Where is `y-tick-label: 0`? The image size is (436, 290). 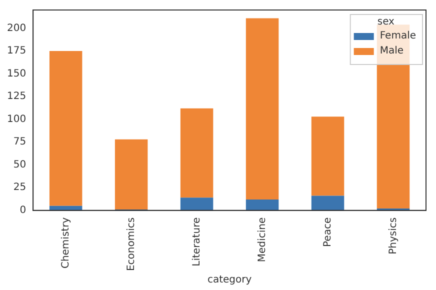
y-tick-label: 0 is located at coordinates (23, 210).